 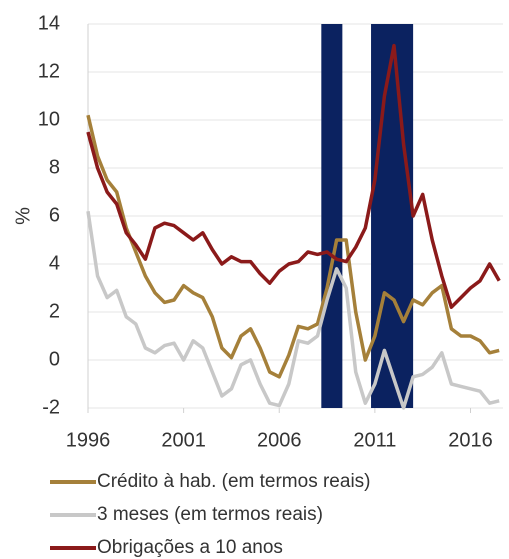 What do you see at coordinates (54, 359) in the screenshot?
I see `y-tick-label: 0` at bounding box center [54, 359].